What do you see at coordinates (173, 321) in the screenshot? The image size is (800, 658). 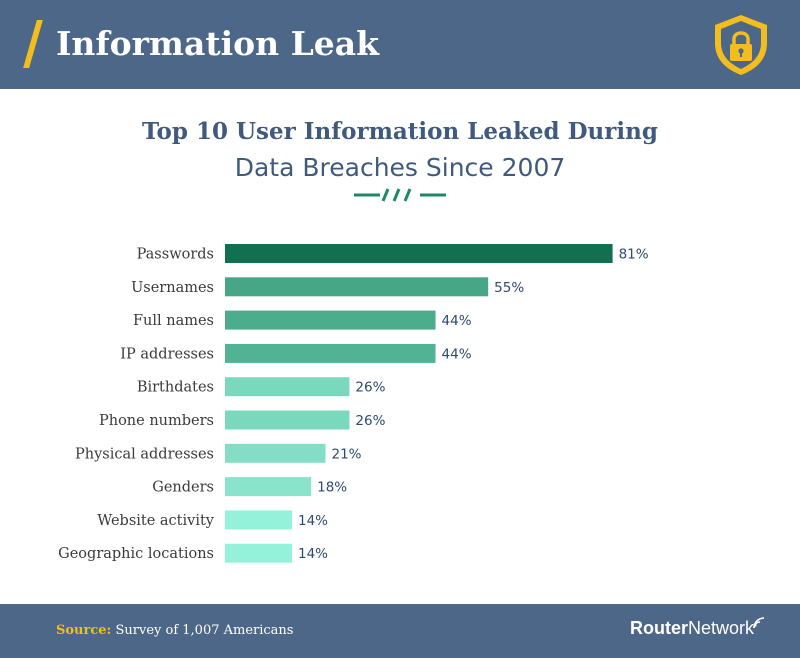 I see `category-label: Full names` at bounding box center [173, 321].